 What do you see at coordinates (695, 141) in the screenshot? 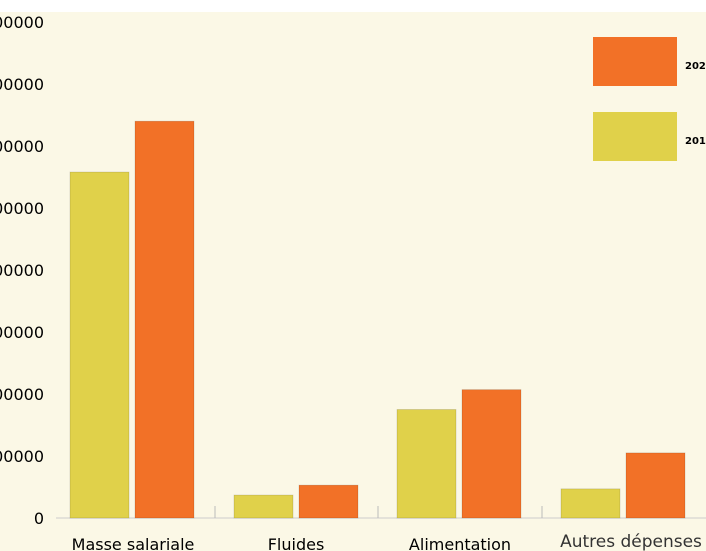
I see `legend-label-2016: 2016` at bounding box center [695, 141].